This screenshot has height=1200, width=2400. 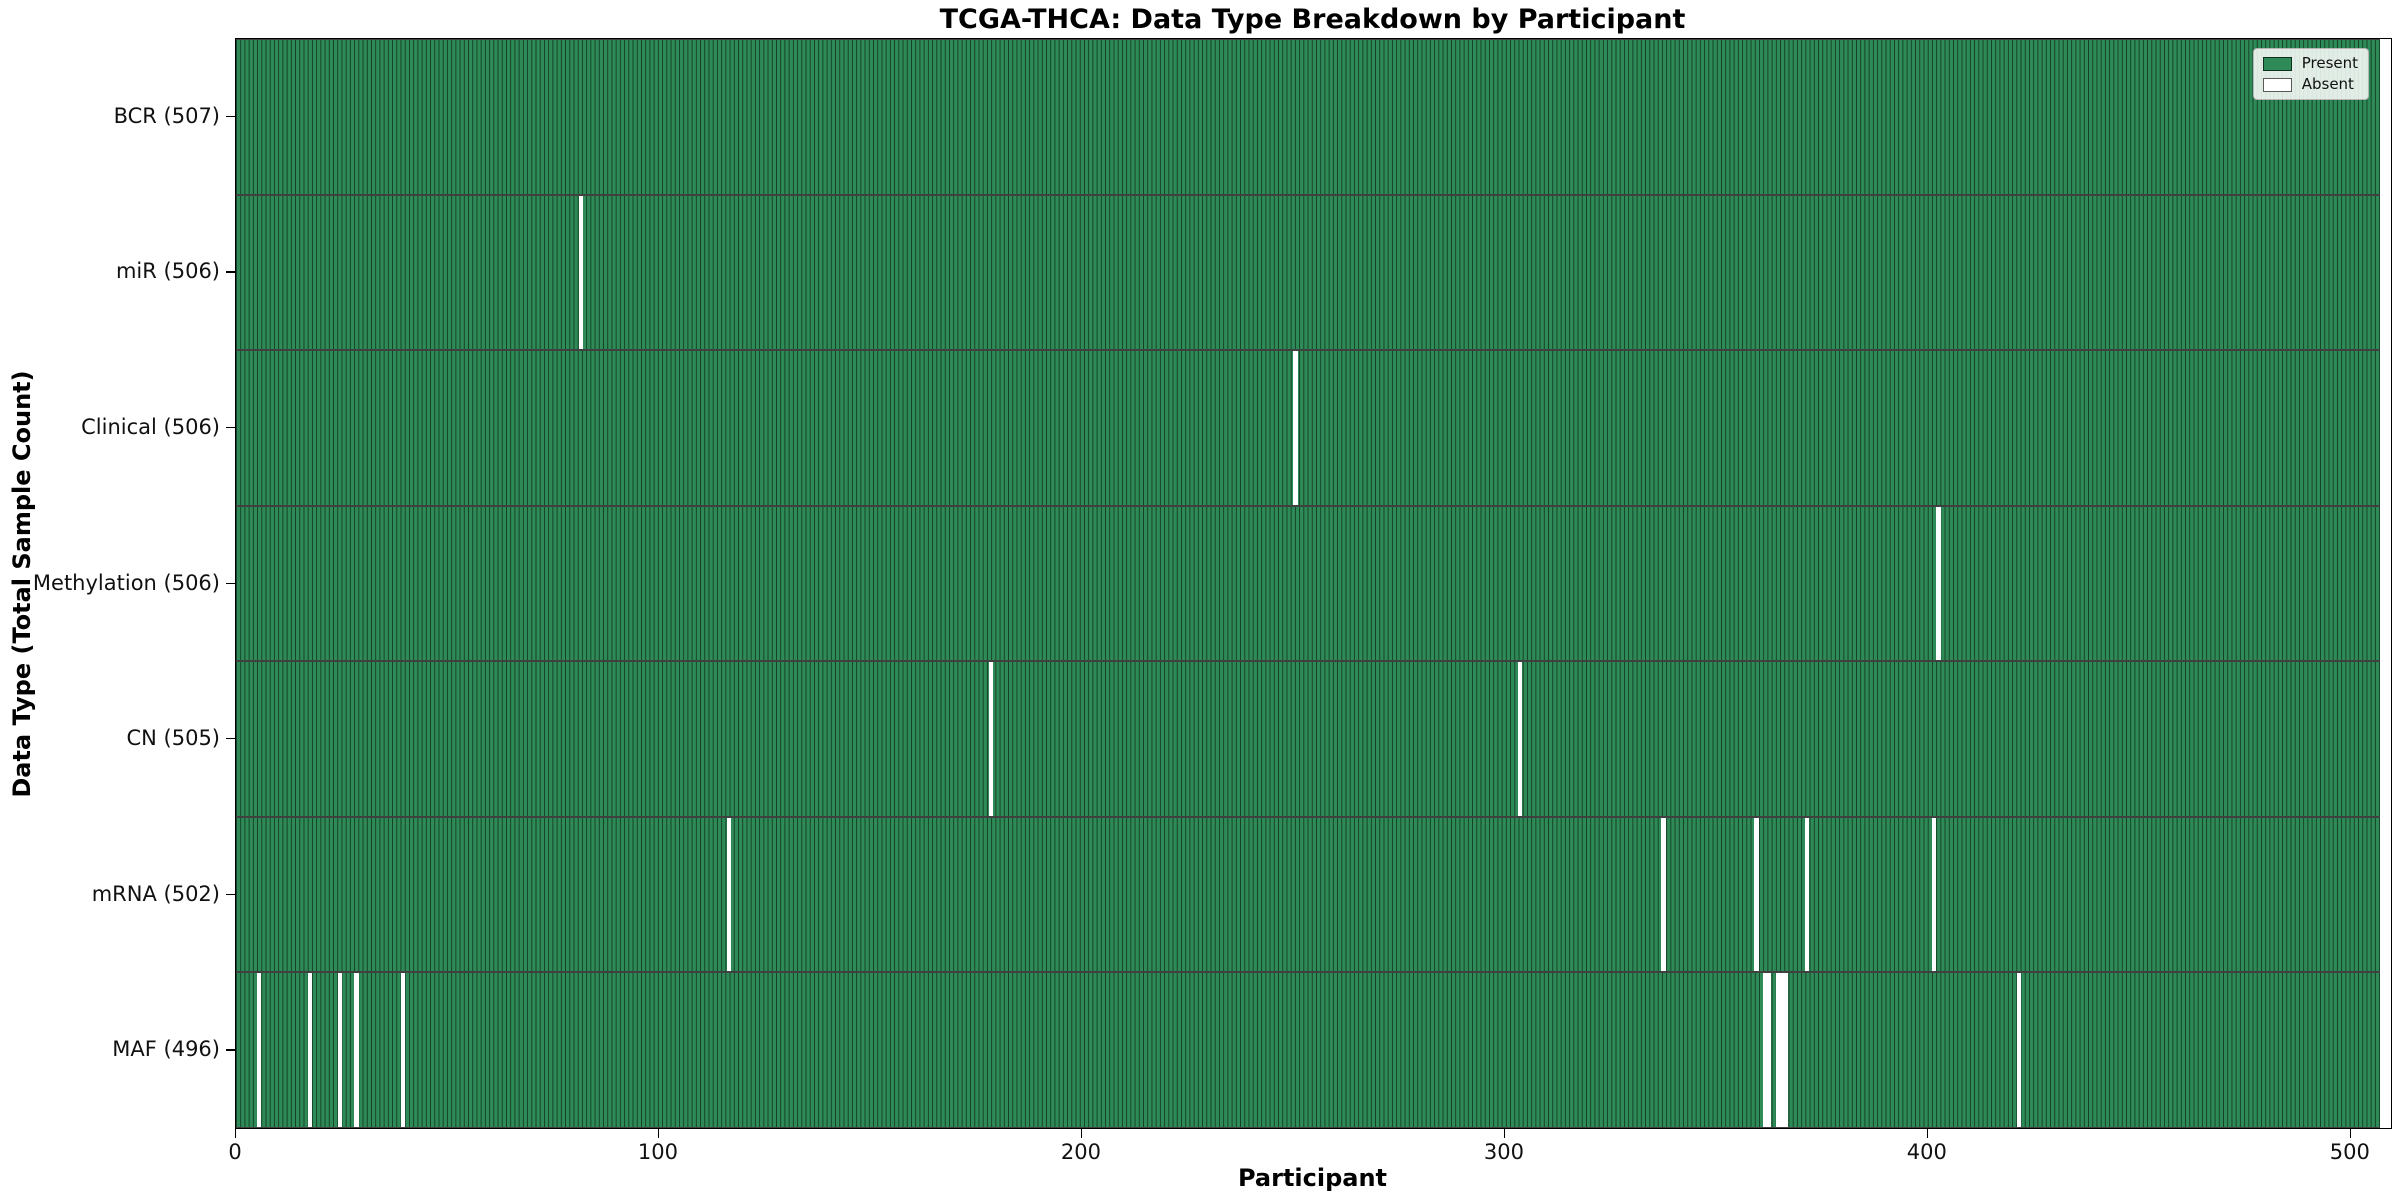 What do you see at coordinates (1503, 1152) in the screenshot?
I see `x-tick-label-300: 300` at bounding box center [1503, 1152].